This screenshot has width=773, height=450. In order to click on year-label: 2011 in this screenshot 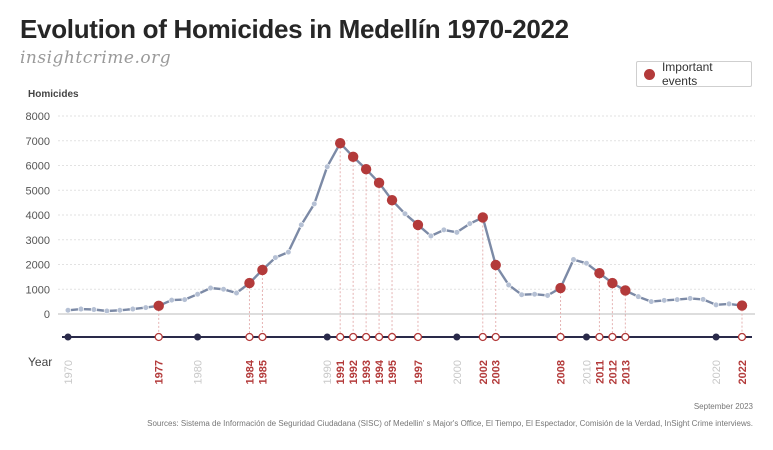, I will do `click(600, 372)`.